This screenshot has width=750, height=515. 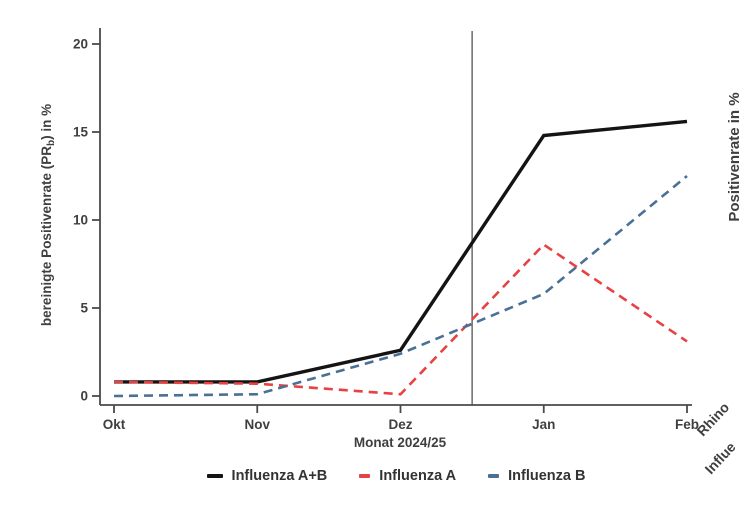 What do you see at coordinates (80, 220) in the screenshot?
I see `y-tick-label: 10` at bounding box center [80, 220].